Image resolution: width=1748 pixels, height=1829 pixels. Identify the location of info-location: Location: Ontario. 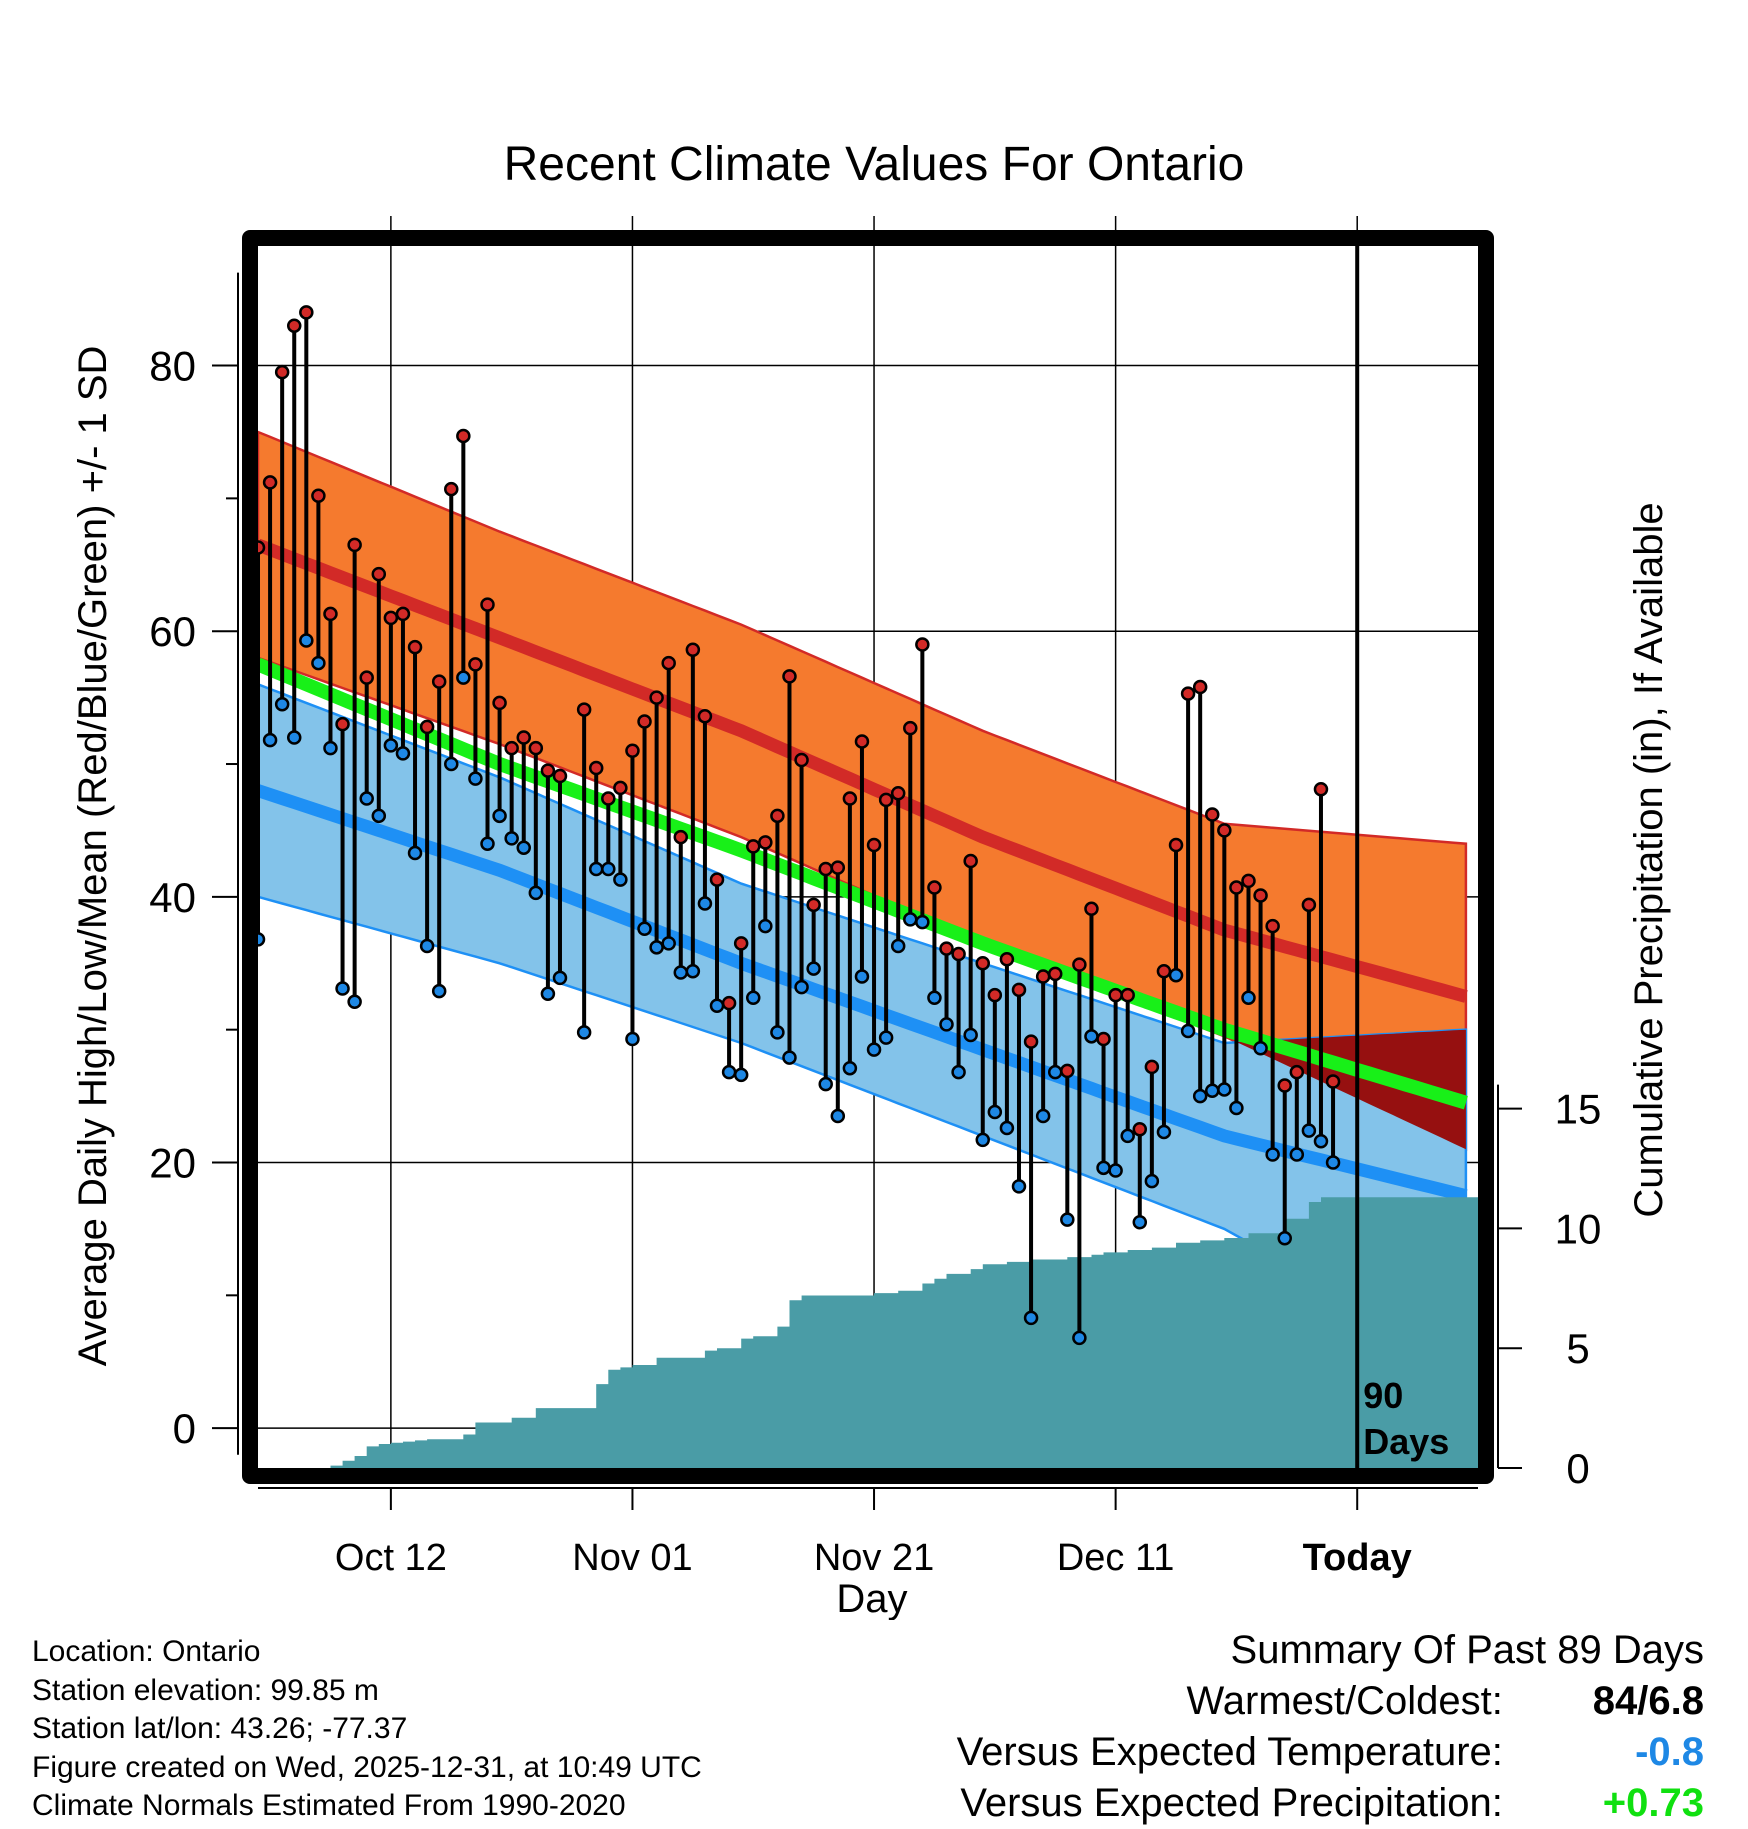
(146, 1651).